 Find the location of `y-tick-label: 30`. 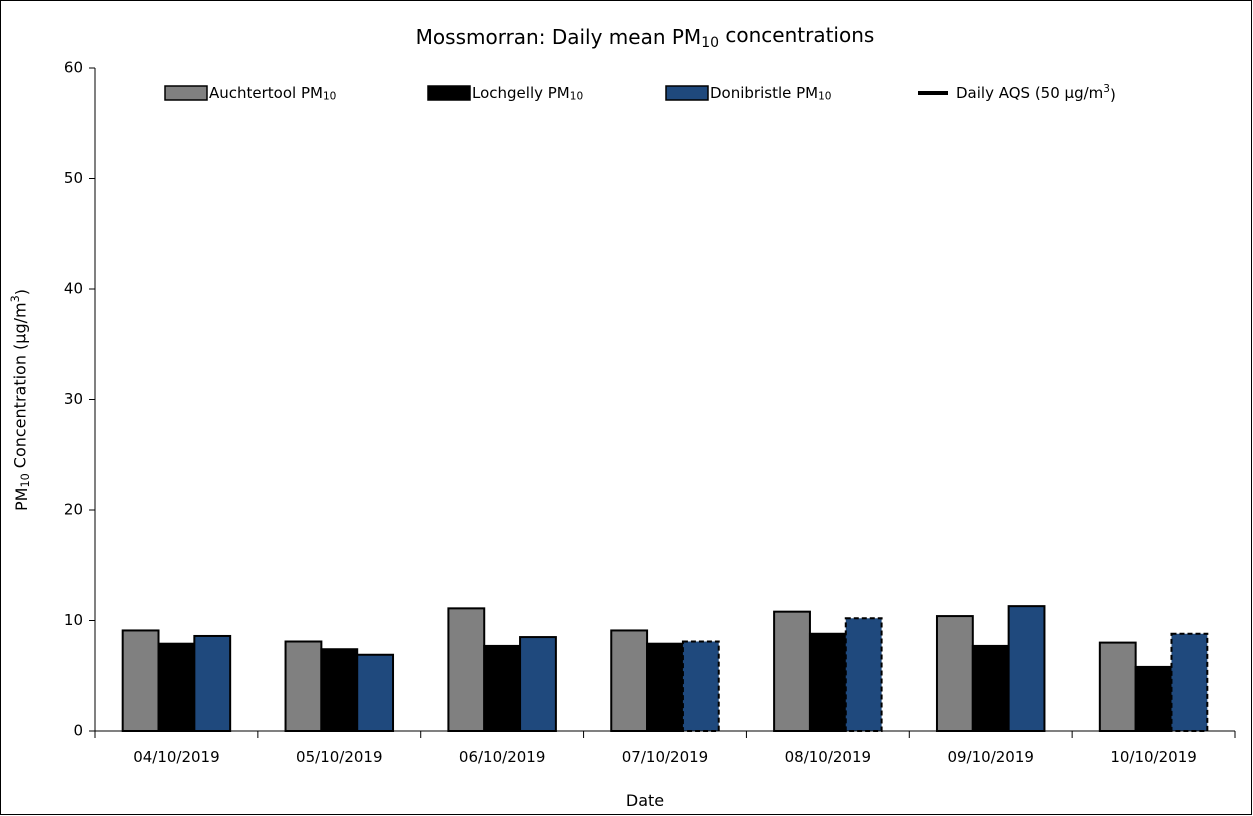

y-tick-label: 30 is located at coordinates (73, 399).